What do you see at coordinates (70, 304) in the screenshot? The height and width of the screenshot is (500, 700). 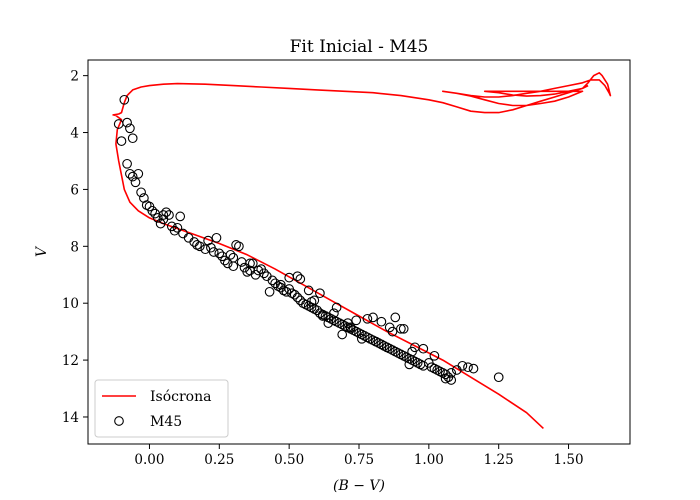 I see `y-tick-label: 10` at bounding box center [70, 304].